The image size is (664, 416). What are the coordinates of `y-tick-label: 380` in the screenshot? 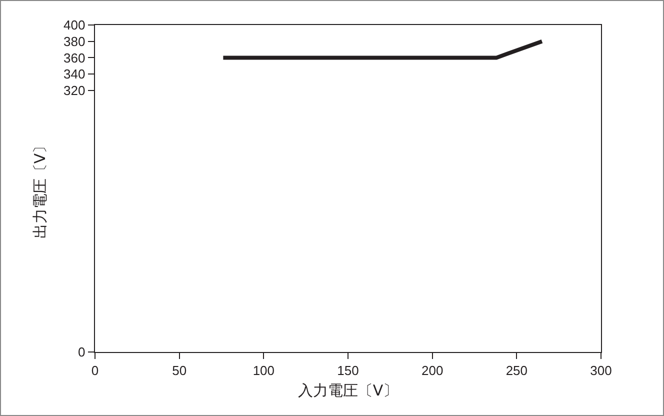 It's located at (74, 41).